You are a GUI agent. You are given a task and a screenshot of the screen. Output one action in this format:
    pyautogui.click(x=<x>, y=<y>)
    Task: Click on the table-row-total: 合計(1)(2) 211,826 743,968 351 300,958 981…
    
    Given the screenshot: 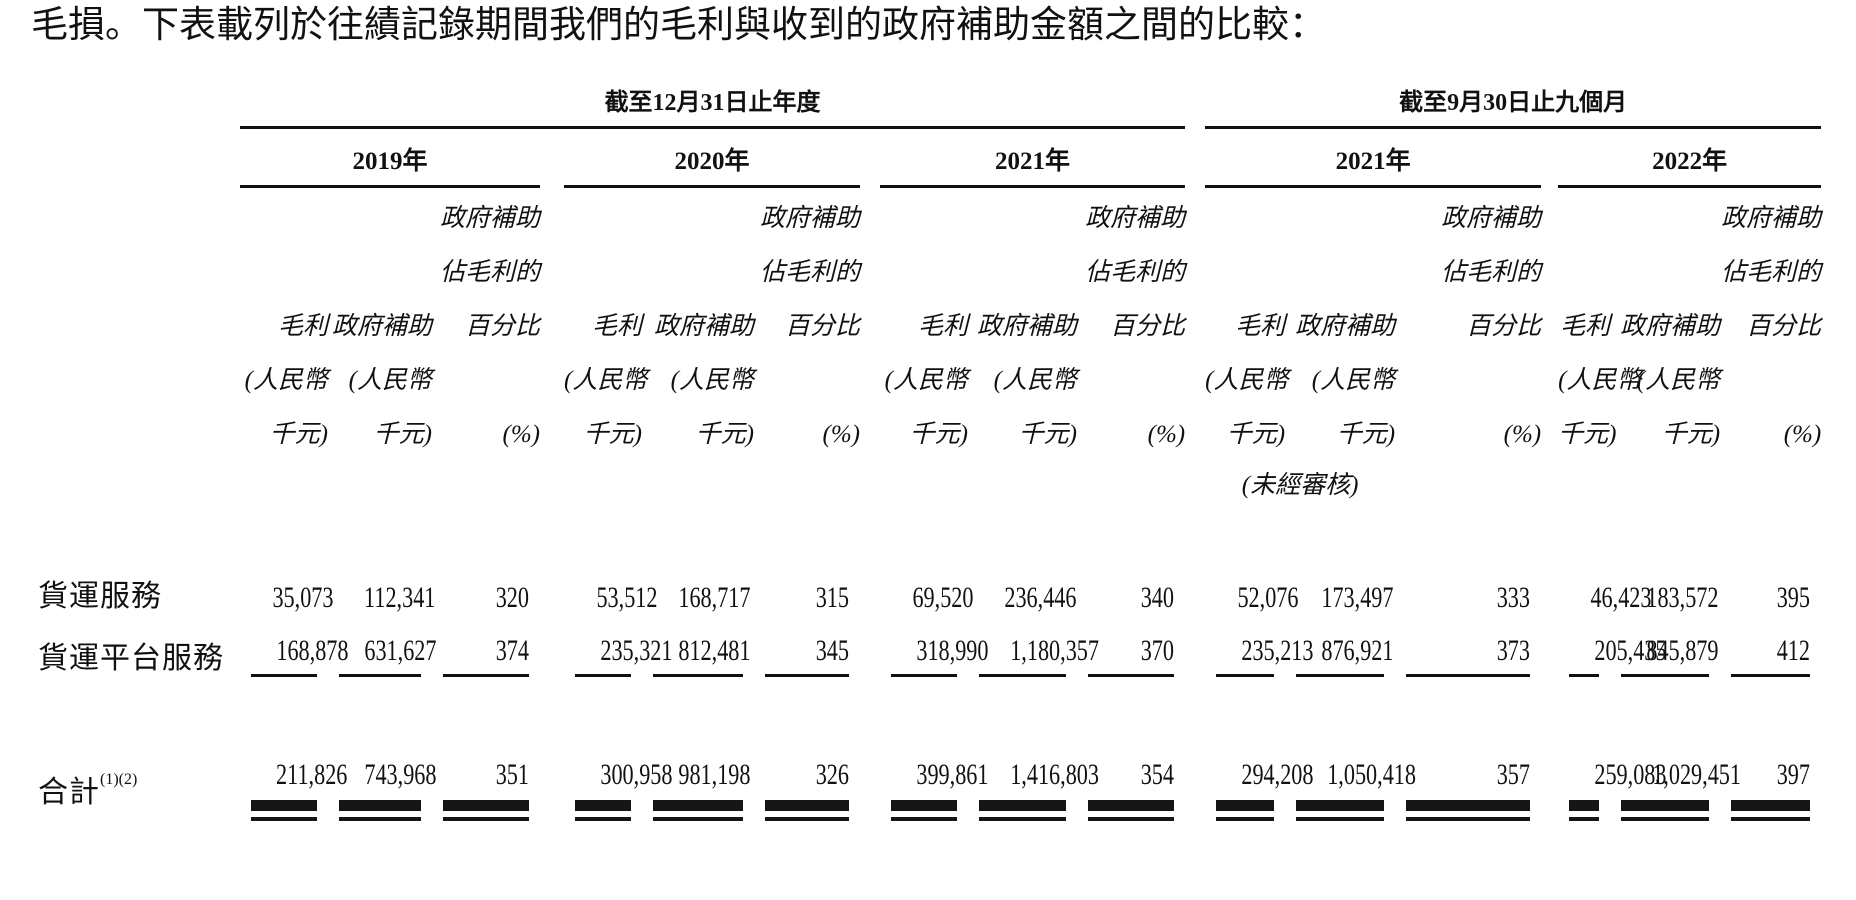 What is the action you would take?
    pyautogui.click(x=925, y=788)
    